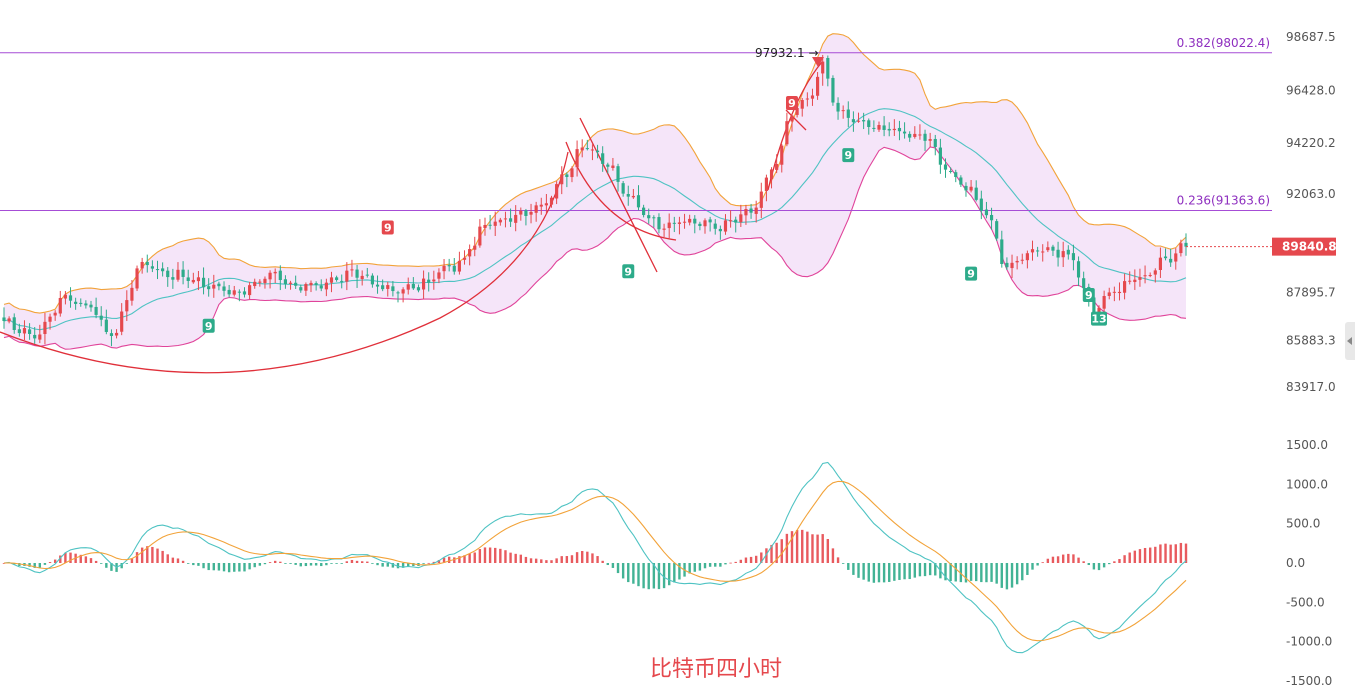 The width and height of the screenshot is (1355, 696). I want to click on td-marker-badge, so click(1099, 318).